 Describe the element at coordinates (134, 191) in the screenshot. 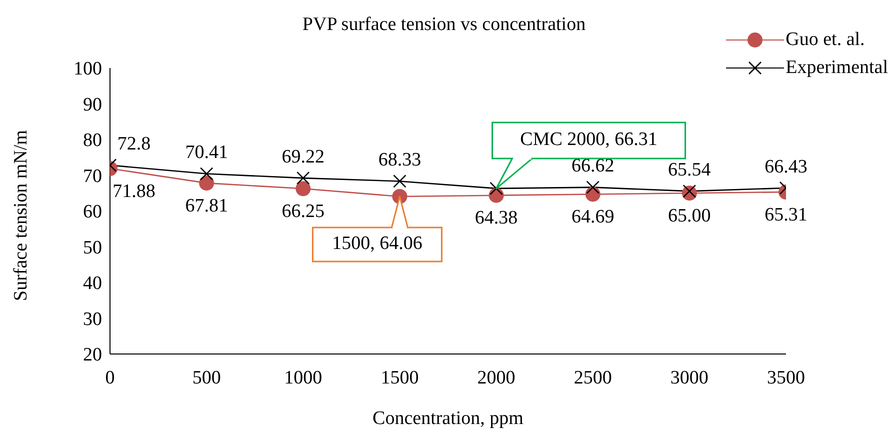

I see `data-label: 71.88` at that location.